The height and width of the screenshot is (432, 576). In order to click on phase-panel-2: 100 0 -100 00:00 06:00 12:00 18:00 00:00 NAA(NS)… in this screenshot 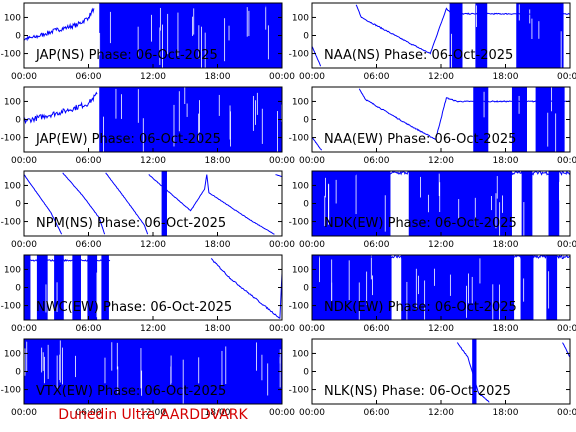, I will do `click(432, 42)`.